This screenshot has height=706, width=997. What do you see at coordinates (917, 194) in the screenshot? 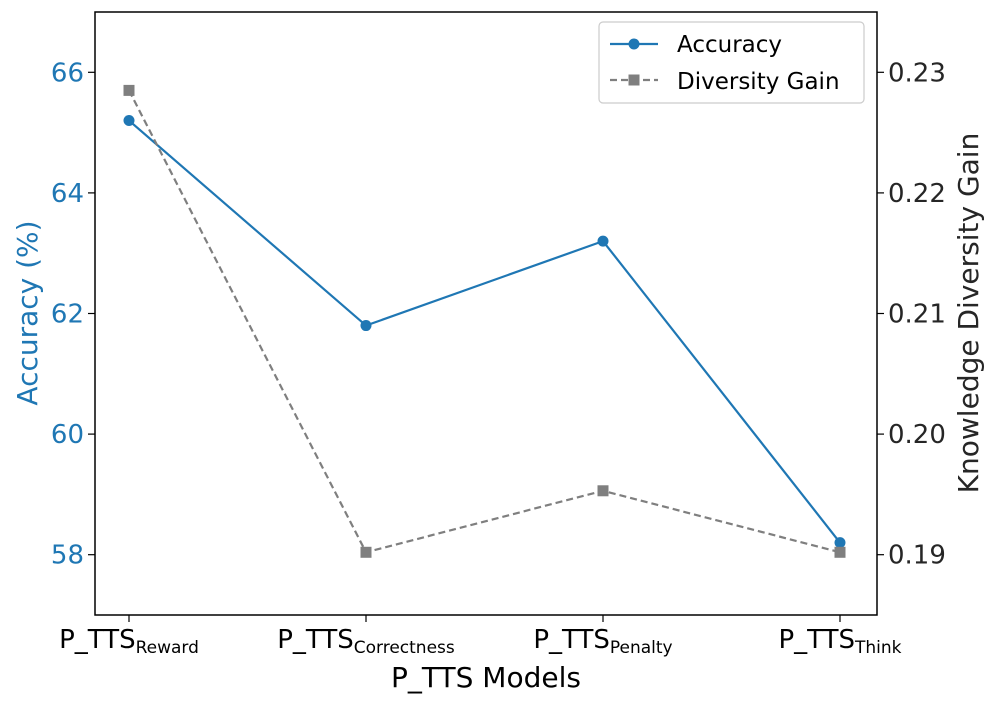
I see `right-tick-label: 0.22` at bounding box center [917, 194].